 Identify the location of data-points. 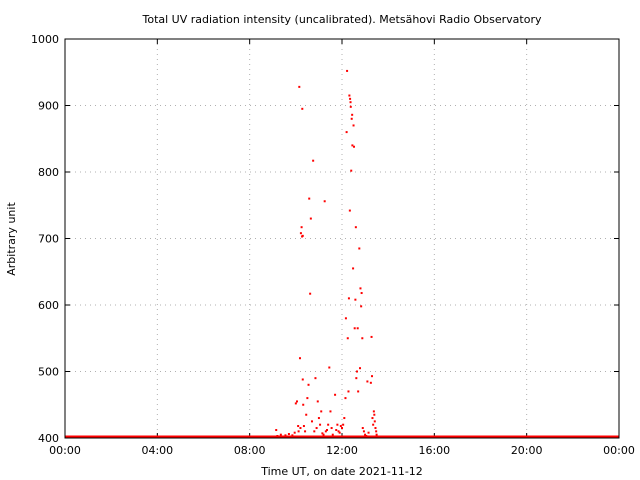
(326, 253).